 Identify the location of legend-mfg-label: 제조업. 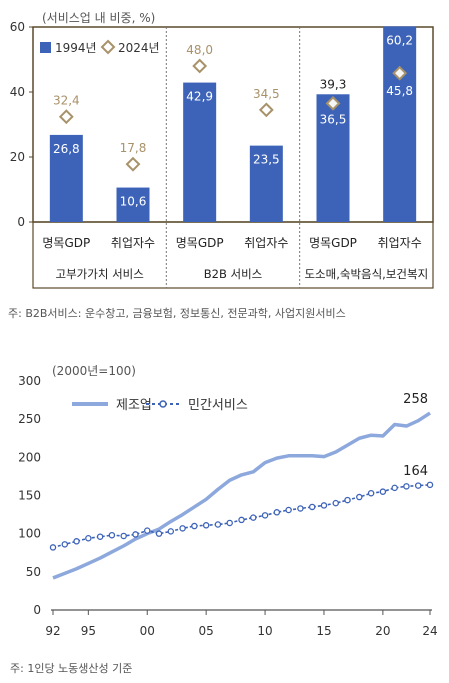
(134, 405).